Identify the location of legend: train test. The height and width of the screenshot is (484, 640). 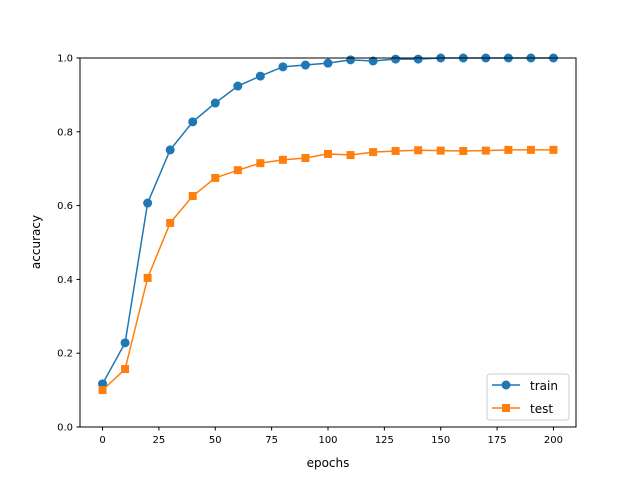
(528, 397).